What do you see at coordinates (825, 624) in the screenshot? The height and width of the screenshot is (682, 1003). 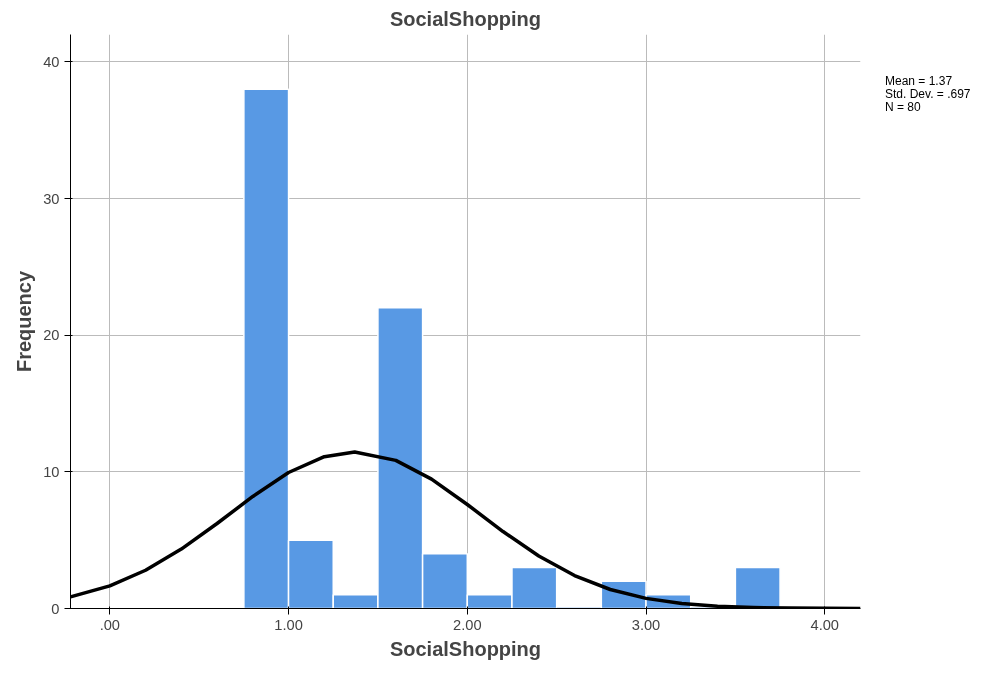 I see `x-tick-label: 4.00` at bounding box center [825, 624].